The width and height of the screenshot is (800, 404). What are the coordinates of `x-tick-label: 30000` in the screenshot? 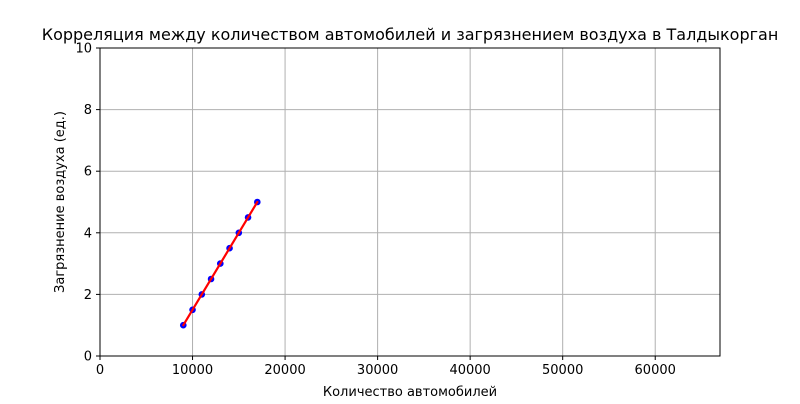 It's located at (377, 370).